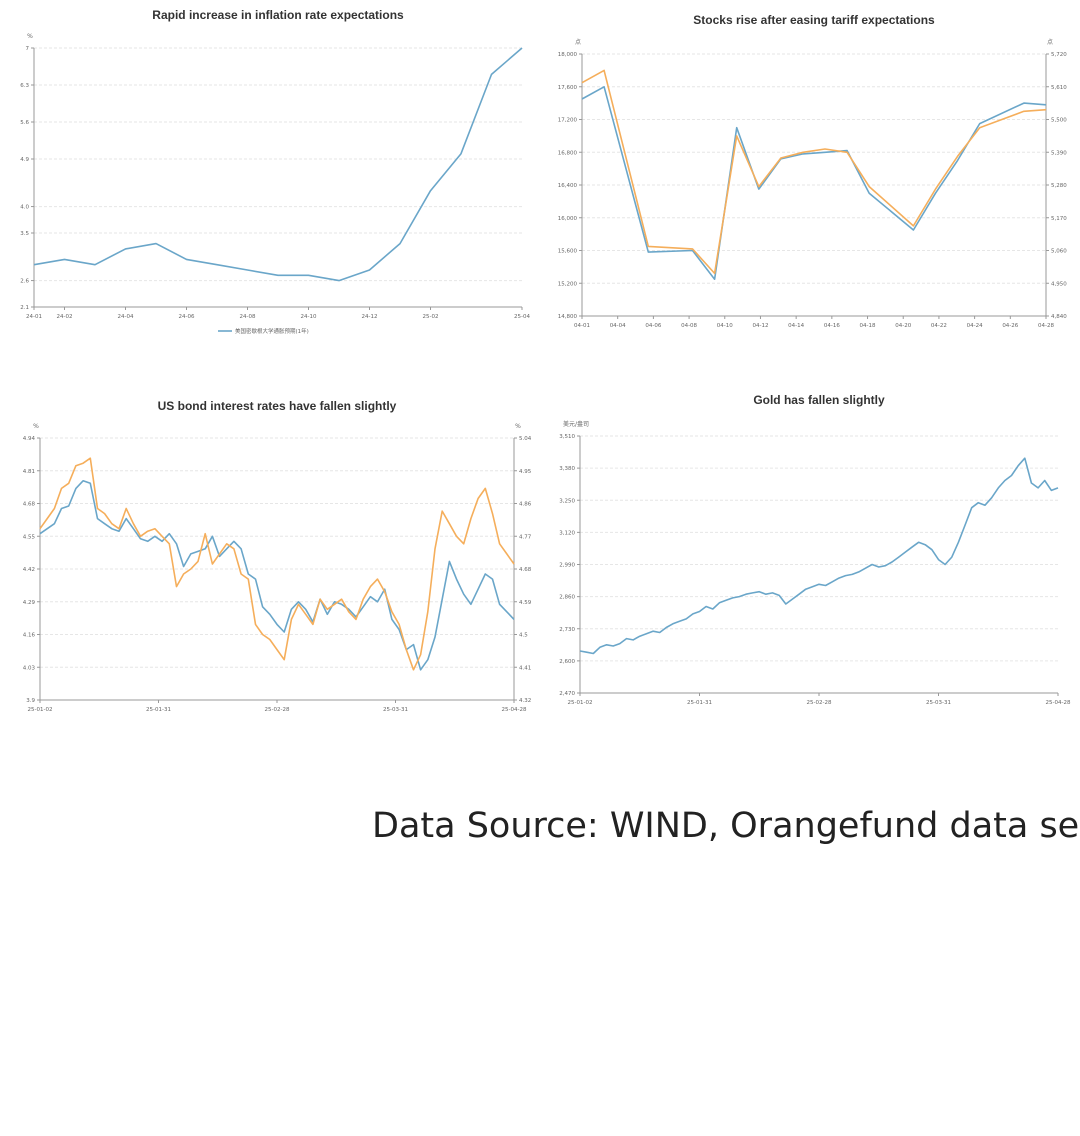  Describe the element at coordinates (760, 326) in the screenshot. I see `x-tick-label: 04-12` at that location.